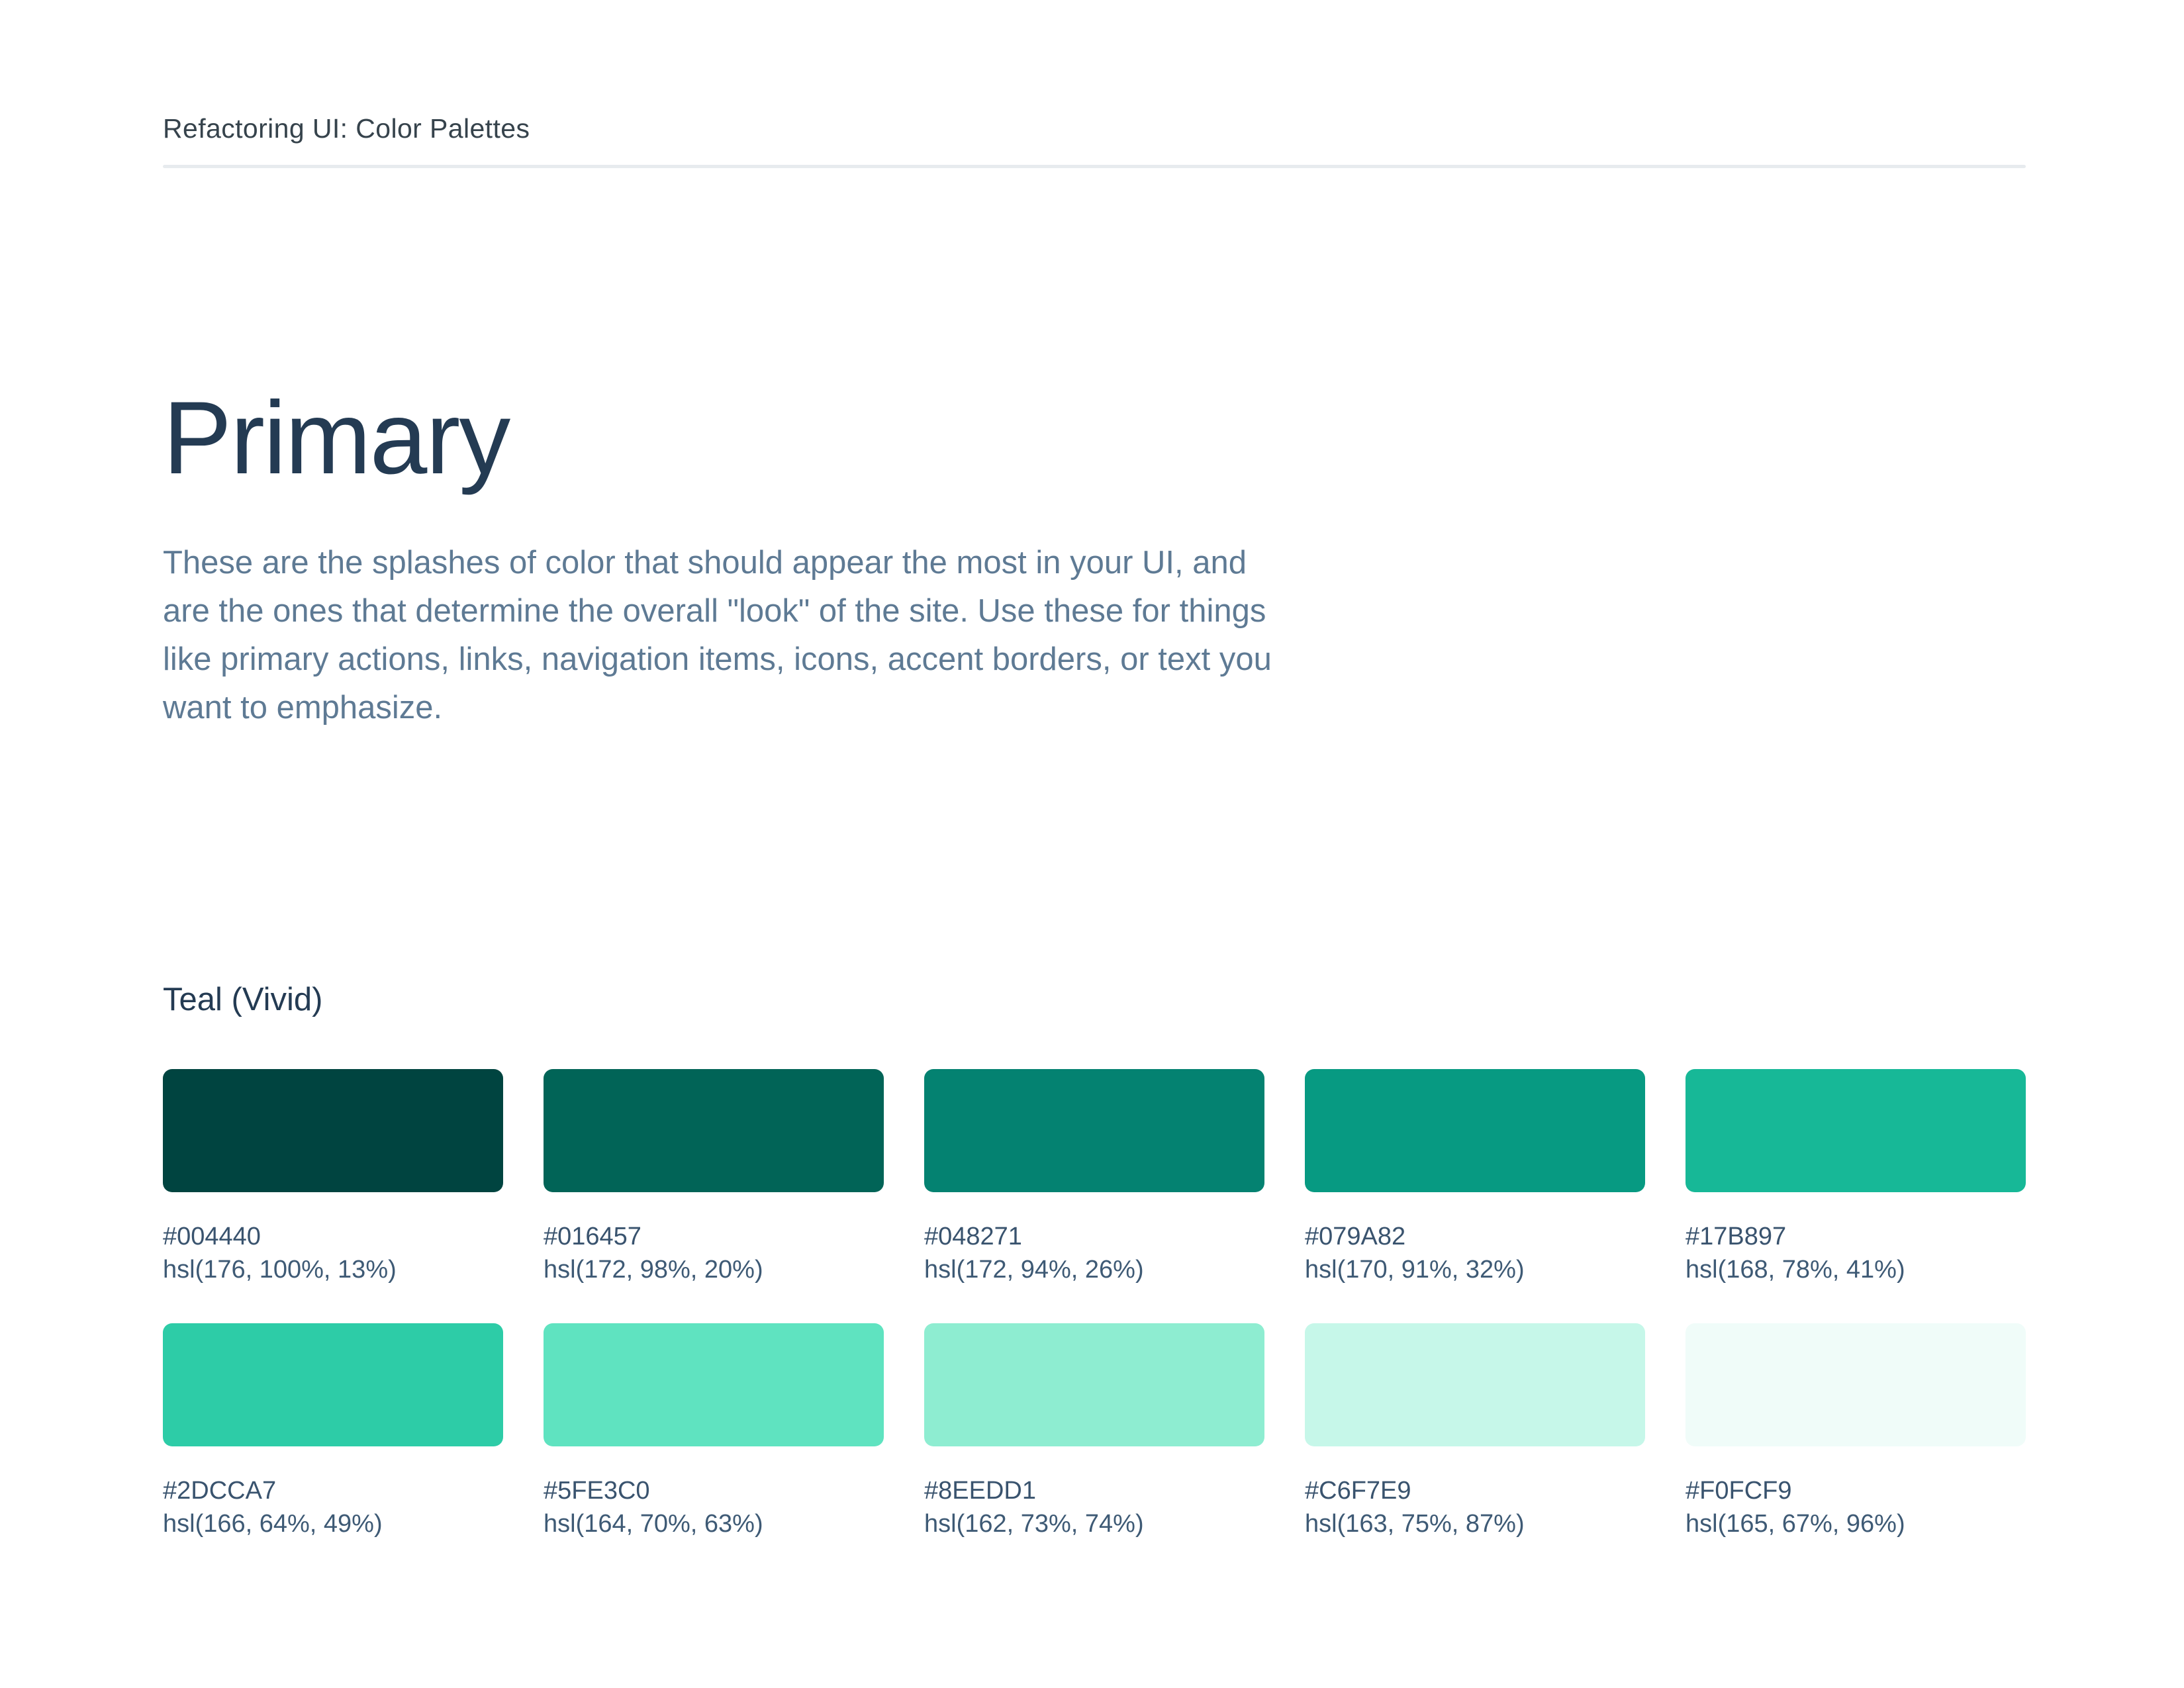 The width and height of the screenshot is (2184, 1688). What do you see at coordinates (1034, 1524) in the screenshot?
I see `swatch-hsl-label: hsl(162, 73%, 74%)` at bounding box center [1034, 1524].